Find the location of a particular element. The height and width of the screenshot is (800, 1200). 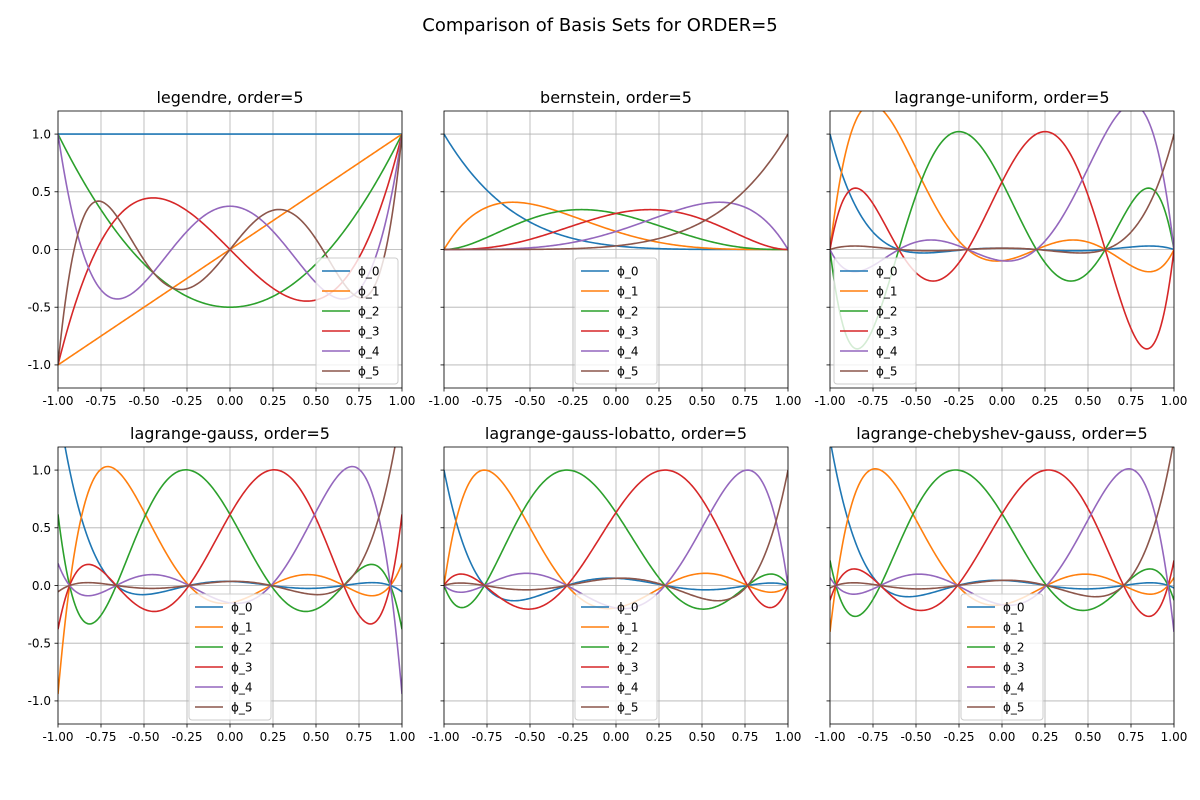

y-tick-label: 0.5 is located at coordinates (41, 528).